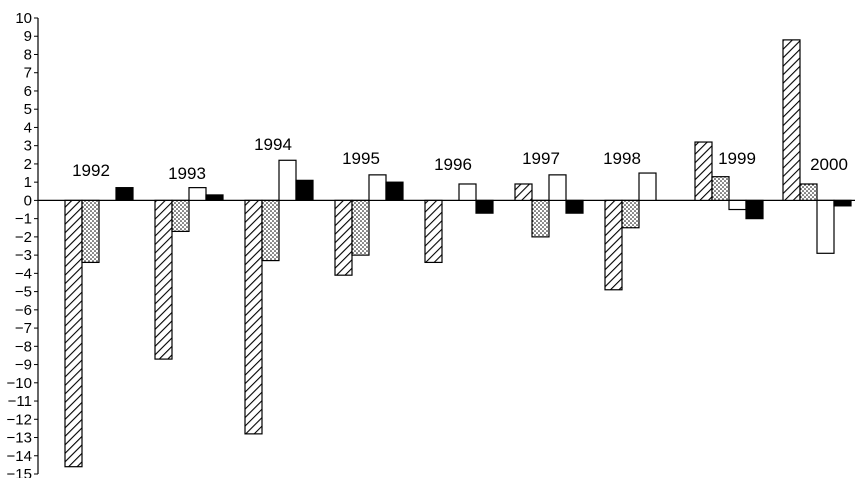 The image size is (864, 478). Describe the element at coordinates (19, 383) in the screenshot. I see `y-tick-label: −10` at that location.